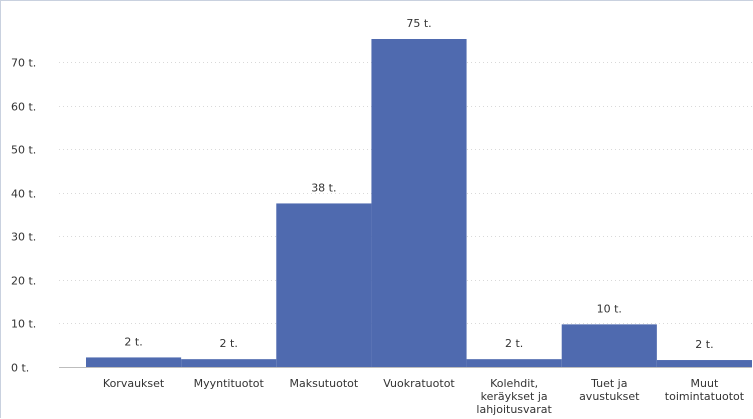 This screenshot has height=419, width=753. I want to click on category-label: Kolehdit, keräykset ja lahjoitusvarat, so click(514, 396).